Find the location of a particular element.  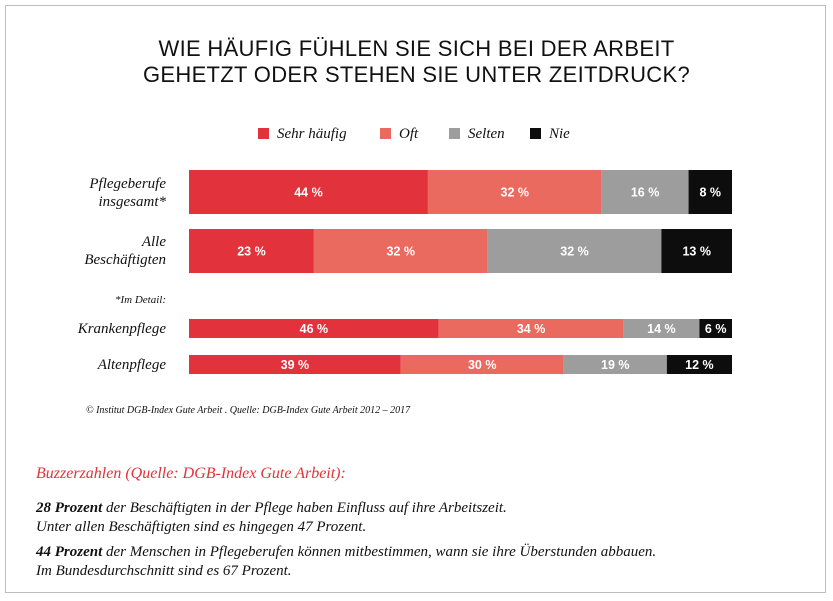

row-label-krankenpflege: Krankenpflege is located at coordinates (96, 329).